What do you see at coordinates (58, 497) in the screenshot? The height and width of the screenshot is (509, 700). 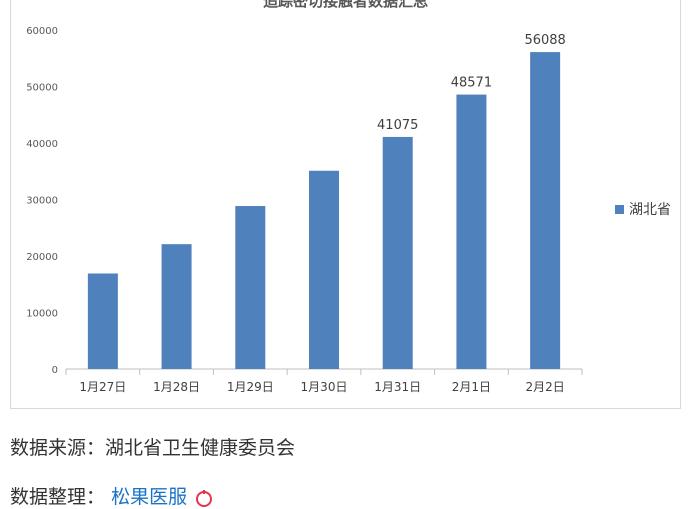 I see `organizer-prefix: 数据整理：` at bounding box center [58, 497].